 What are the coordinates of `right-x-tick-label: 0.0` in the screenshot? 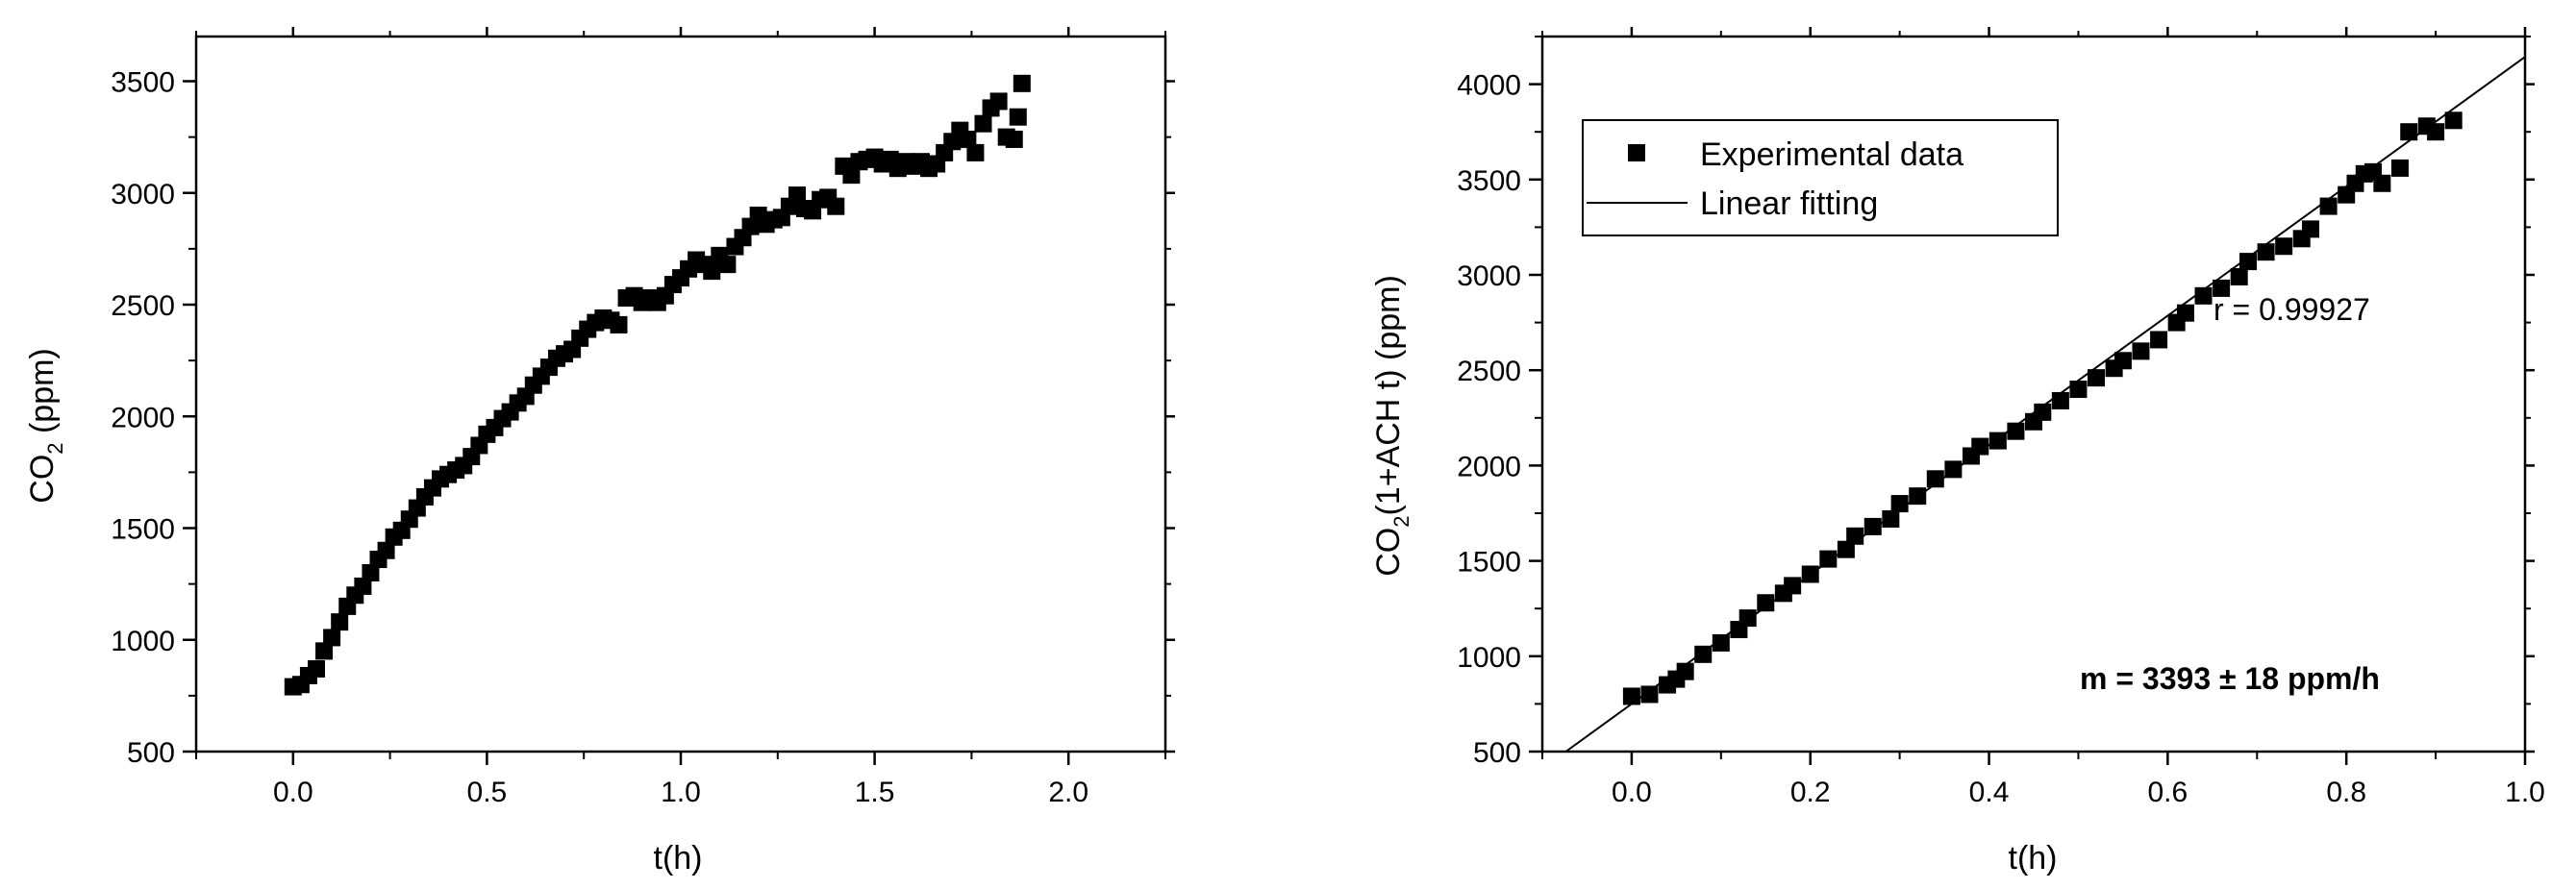 It's located at (1632, 792).